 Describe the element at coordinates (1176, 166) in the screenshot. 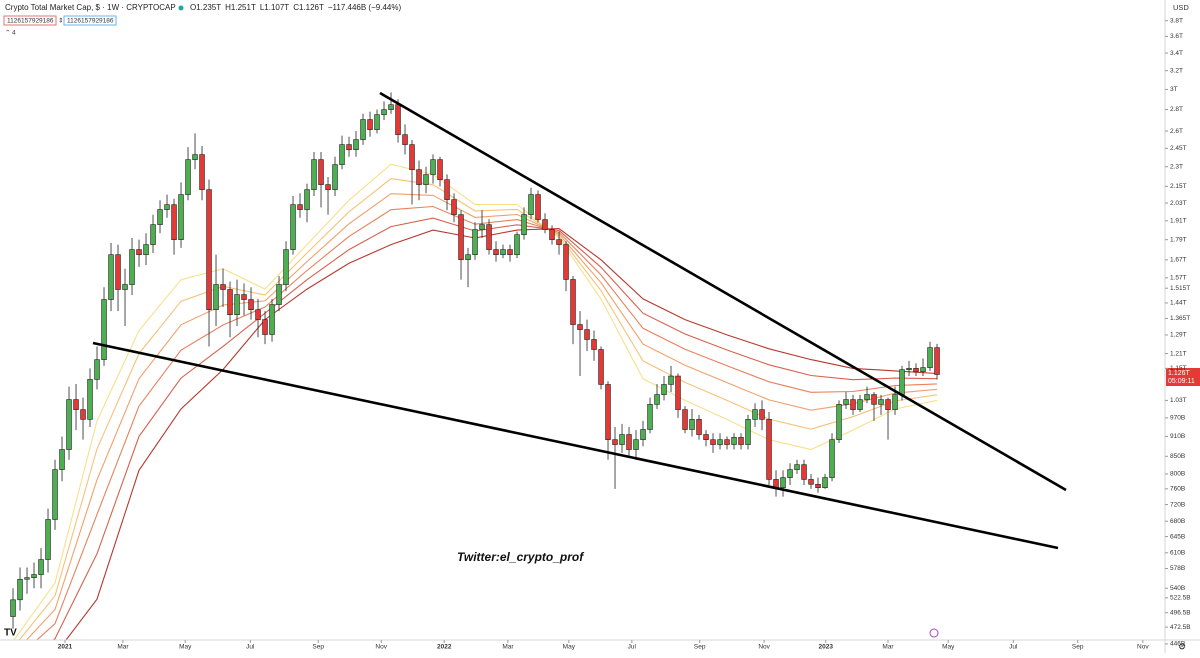

I see `y-tick-label: 2.3T` at that location.